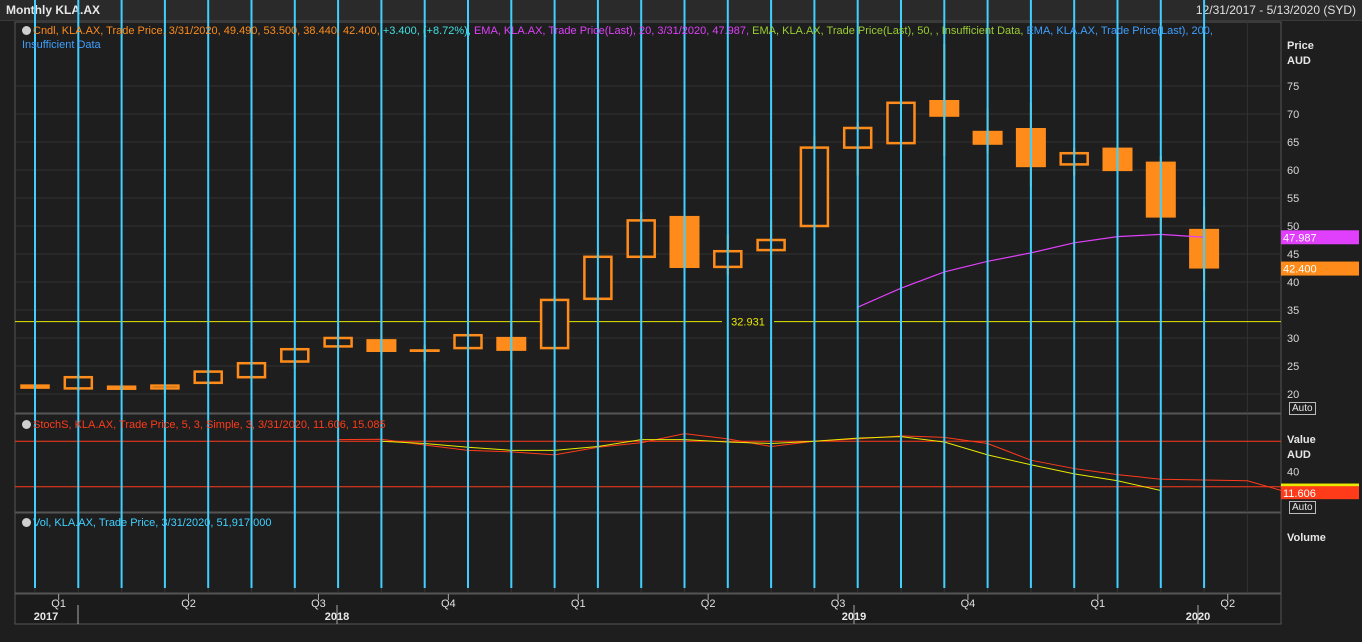 The height and width of the screenshot is (642, 1362). What do you see at coordinates (648, 609) in the screenshot?
I see `time-axis` at bounding box center [648, 609].